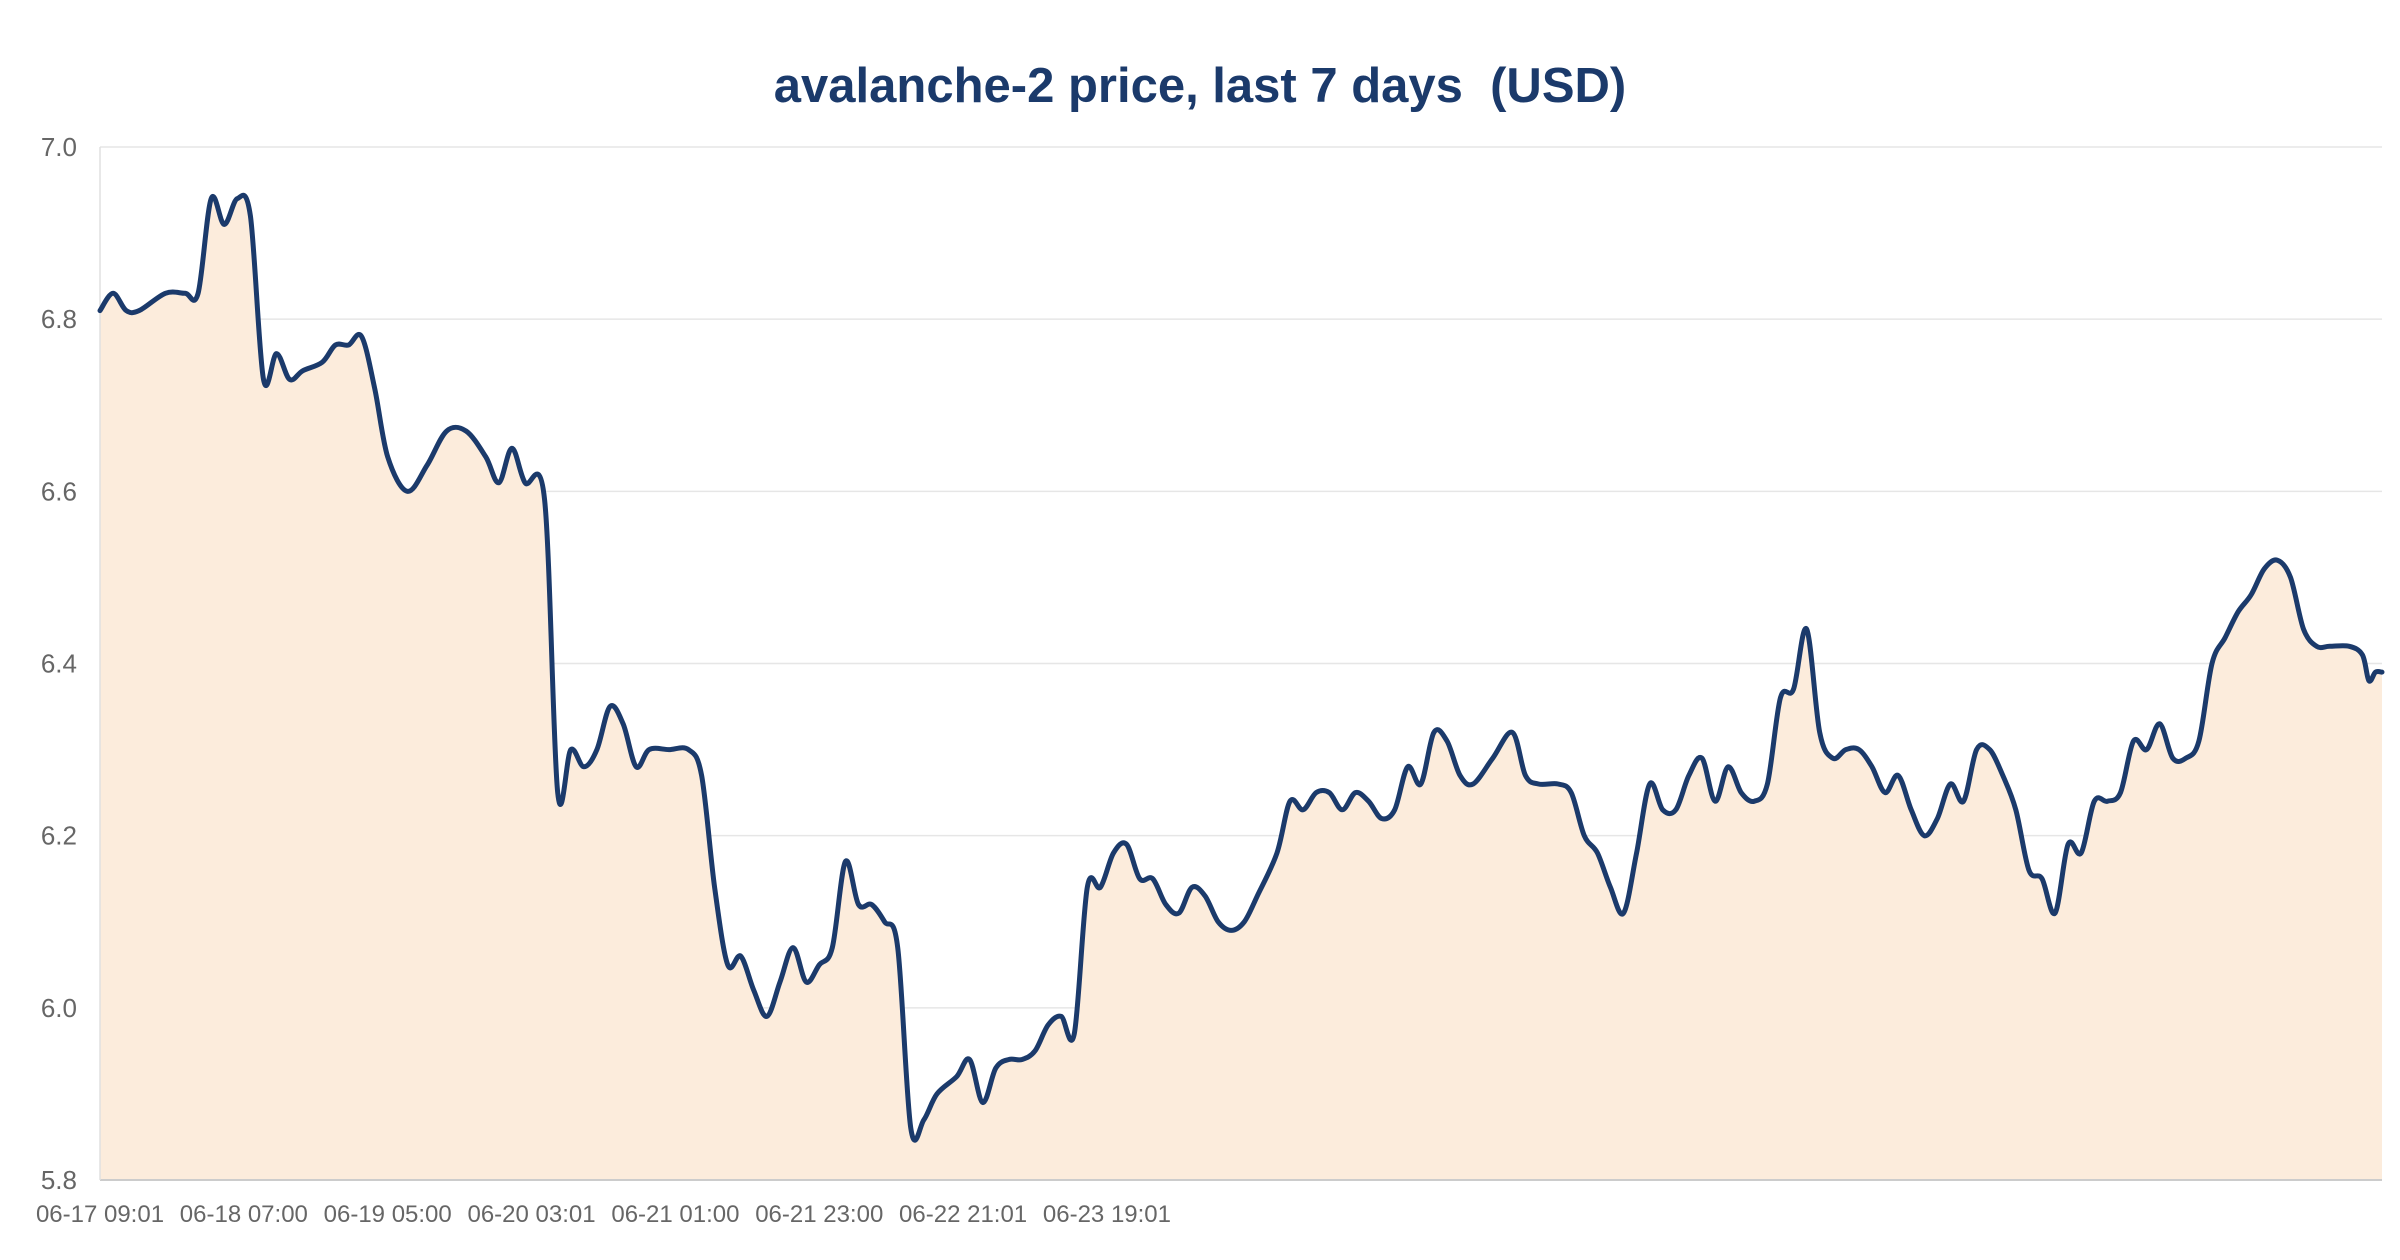 The image size is (2400, 1260). Describe the element at coordinates (388, 1214) in the screenshot. I see `x-tick-label: 06-19 05:00` at that location.